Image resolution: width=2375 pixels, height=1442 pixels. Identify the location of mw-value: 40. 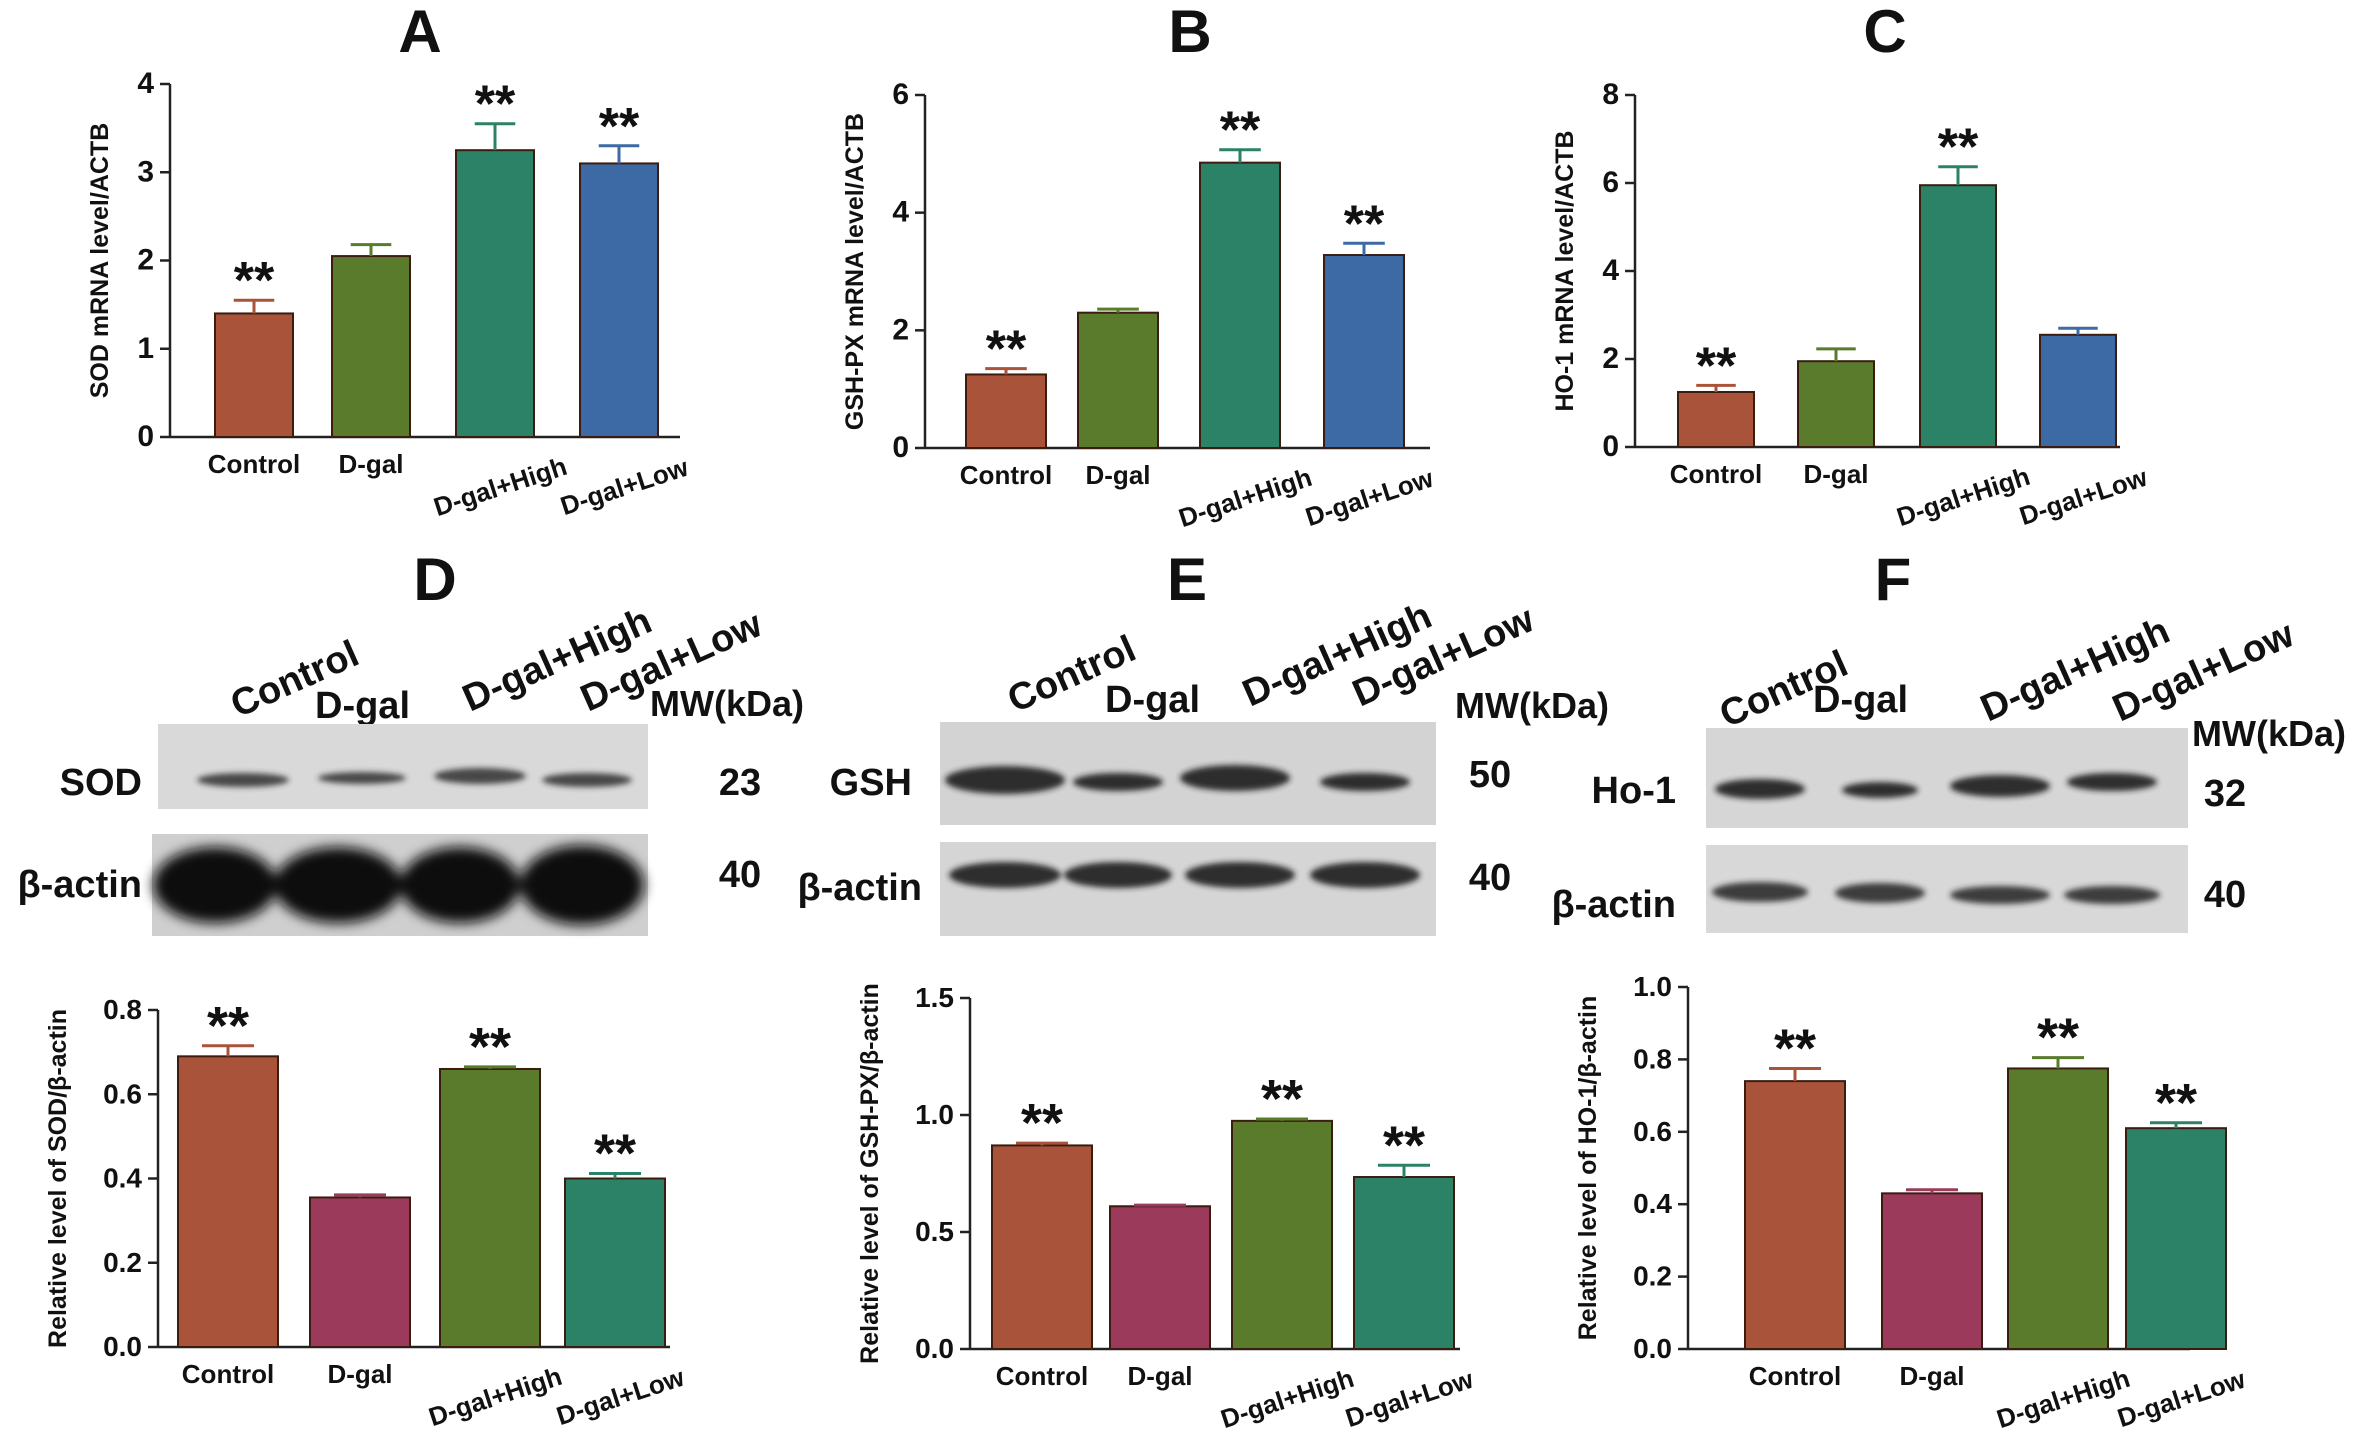
(1490, 878).